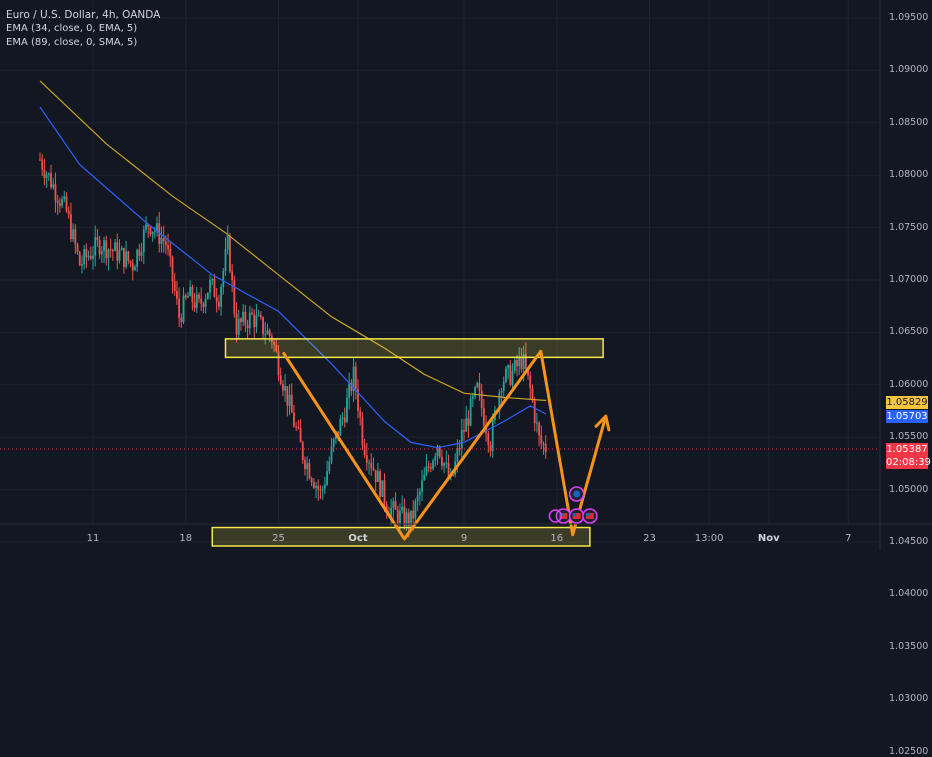  I want to click on time-tick-label: 9, so click(464, 538).